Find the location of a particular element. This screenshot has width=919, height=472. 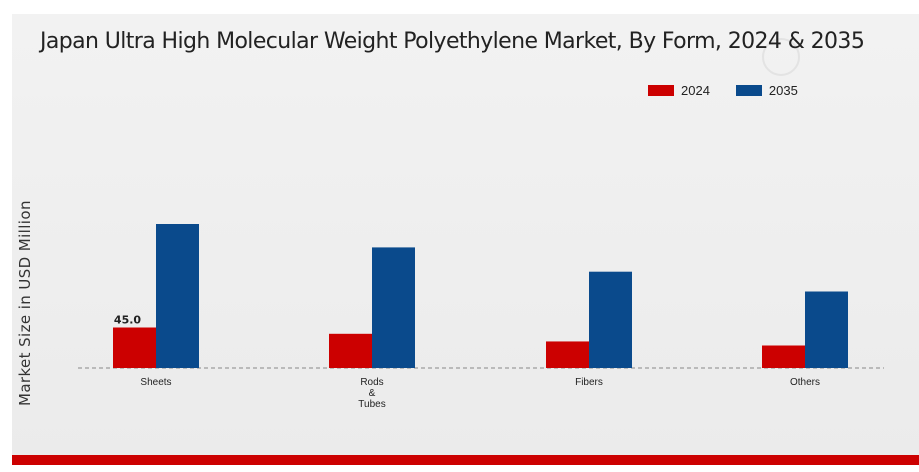

legend-label-2035: 2035 is located at coordinates (783, 90).